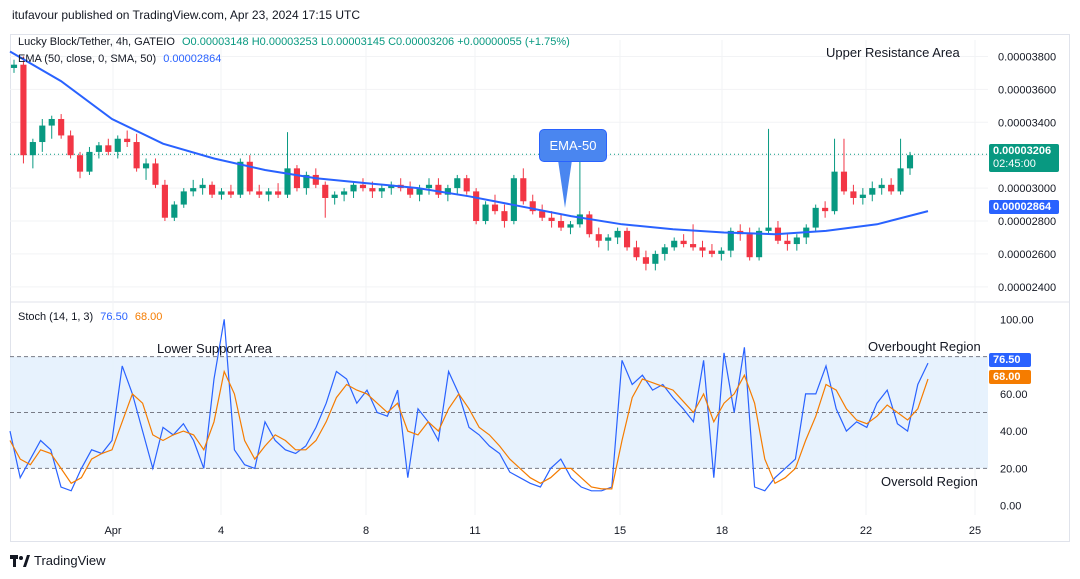  Describe the element at coordinates (620, 531) in the screenshot. I see `x-tick-label: 15` at that location.